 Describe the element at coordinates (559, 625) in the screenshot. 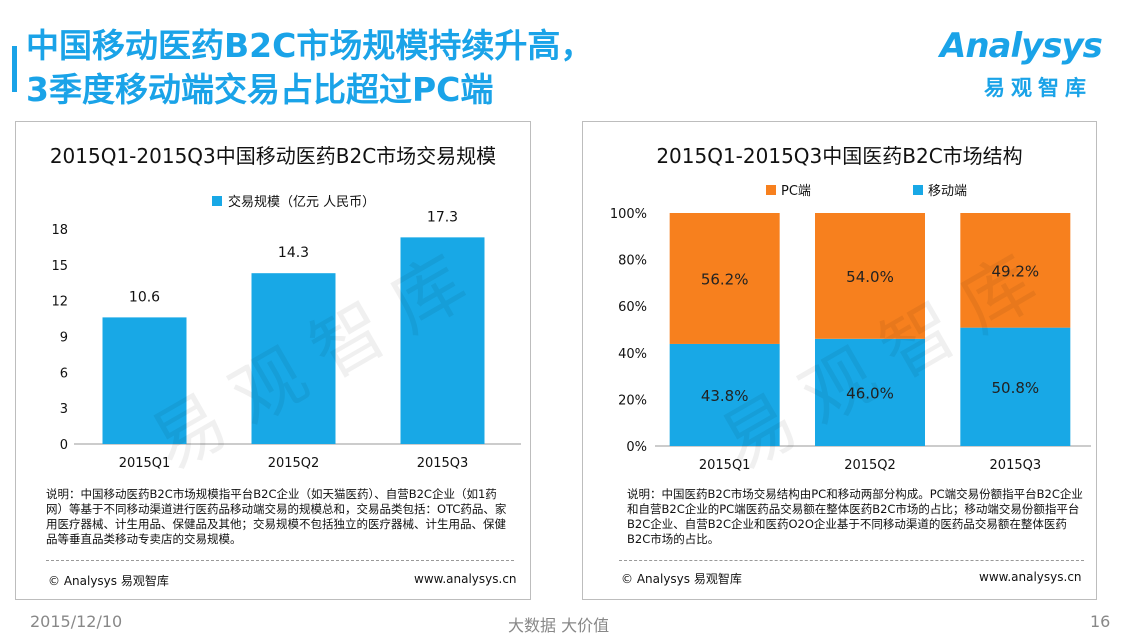

I see `footer-slogan: 大数据 大价值` at that location.